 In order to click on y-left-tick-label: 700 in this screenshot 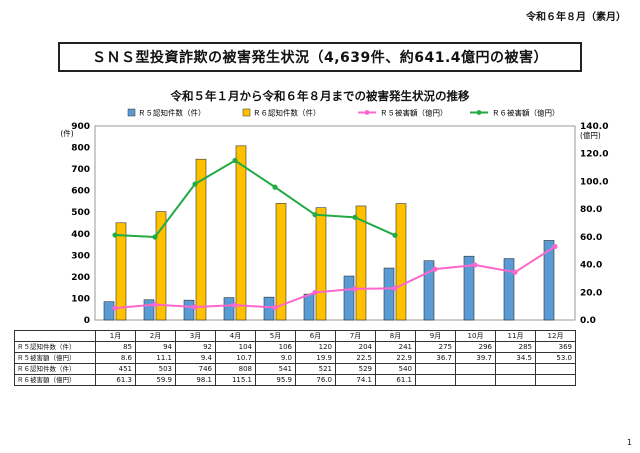, I will do `click(80, 170)`.